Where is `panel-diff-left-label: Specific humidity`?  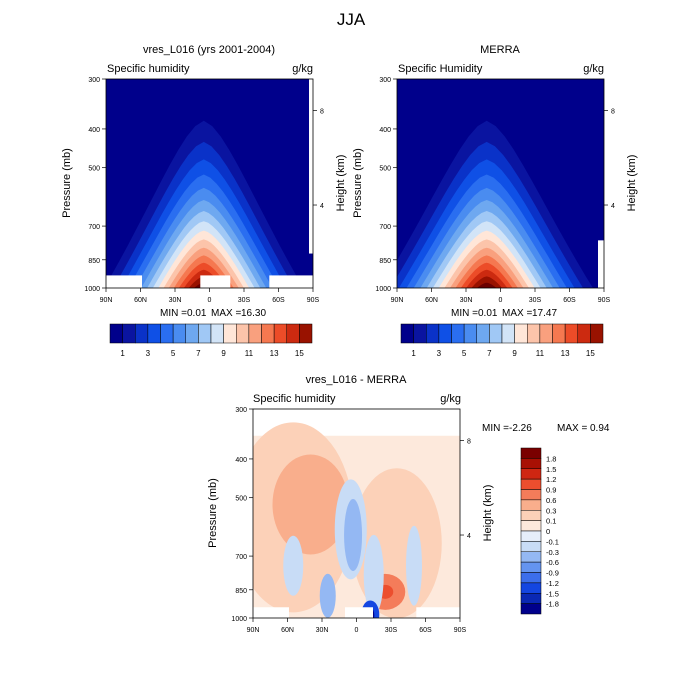 panel-diff-left-label: Specific humidity is located at coordinates (294, 399).